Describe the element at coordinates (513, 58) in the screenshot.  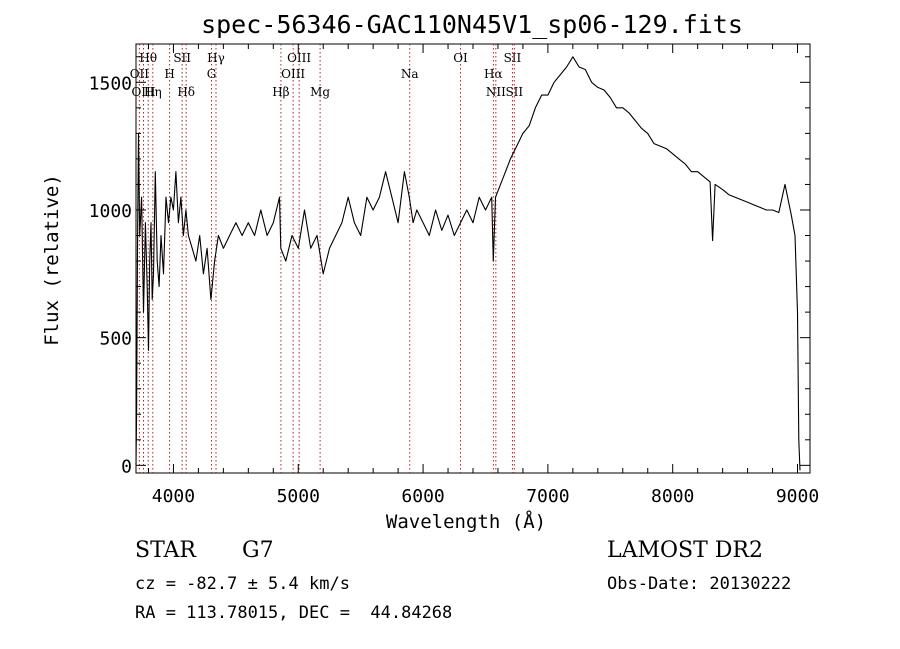
I see `line-label-17: SII` at that location.